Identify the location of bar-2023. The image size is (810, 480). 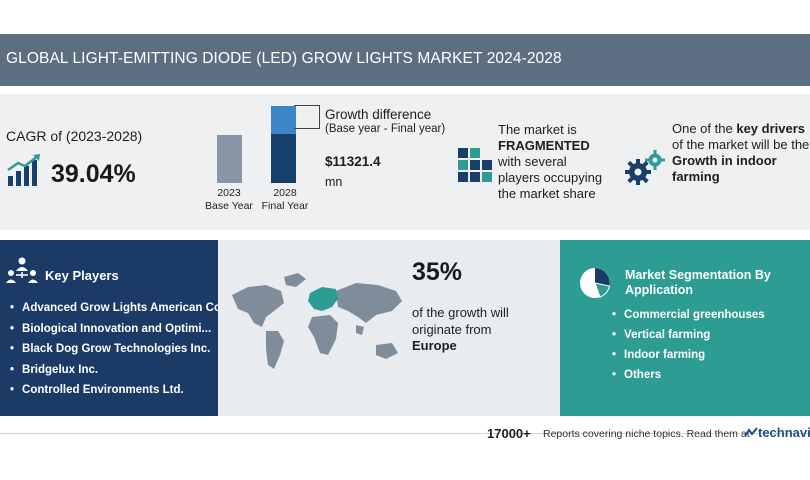
(229, 159).